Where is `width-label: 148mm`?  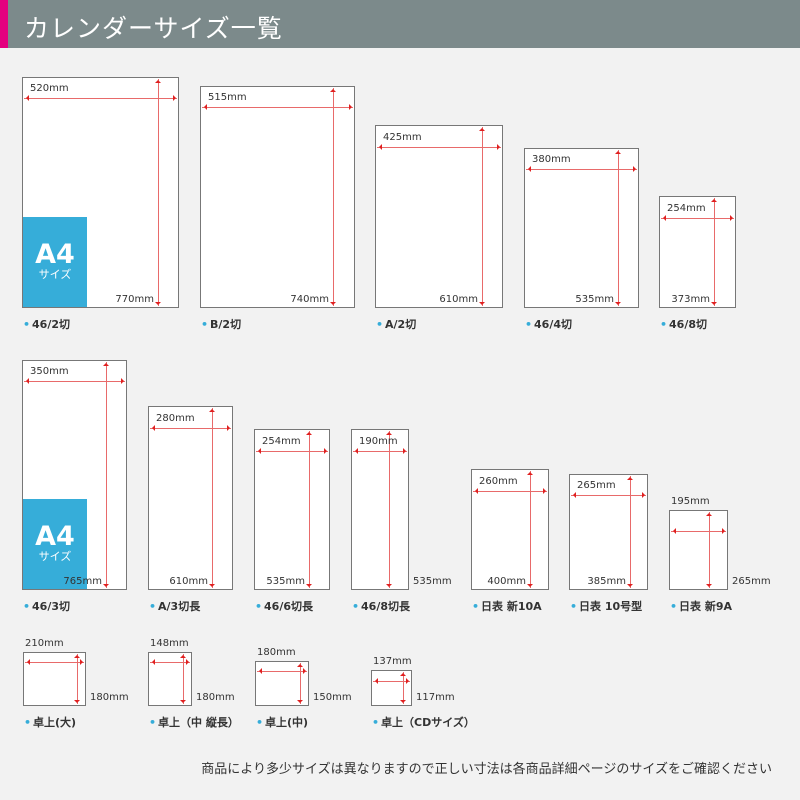
width-label: 148mm is located at coordinates (169, 643).